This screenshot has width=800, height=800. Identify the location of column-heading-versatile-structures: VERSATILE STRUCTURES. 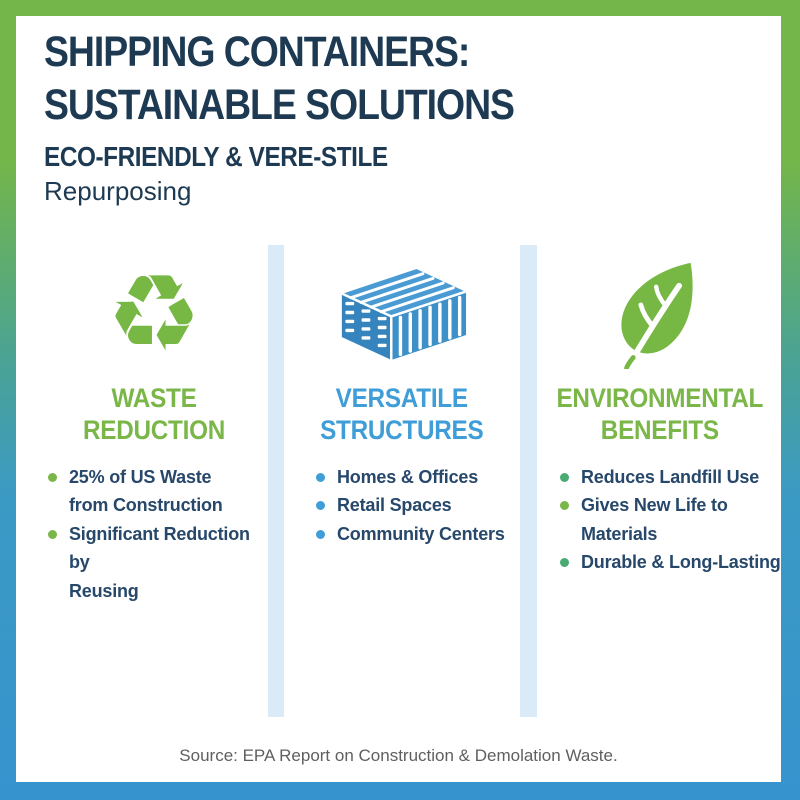
(402, 414).